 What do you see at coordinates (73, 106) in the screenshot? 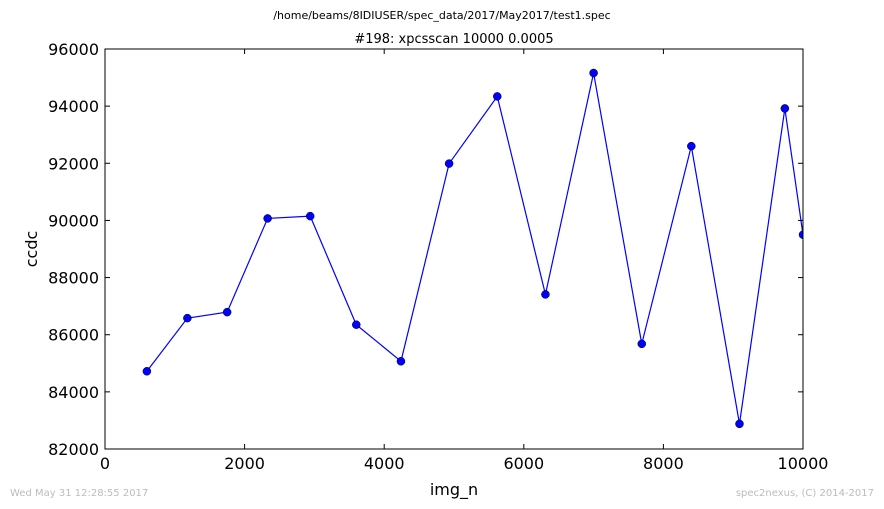
I see `y-tick-label: 94000` at bounding box center [73, 106].